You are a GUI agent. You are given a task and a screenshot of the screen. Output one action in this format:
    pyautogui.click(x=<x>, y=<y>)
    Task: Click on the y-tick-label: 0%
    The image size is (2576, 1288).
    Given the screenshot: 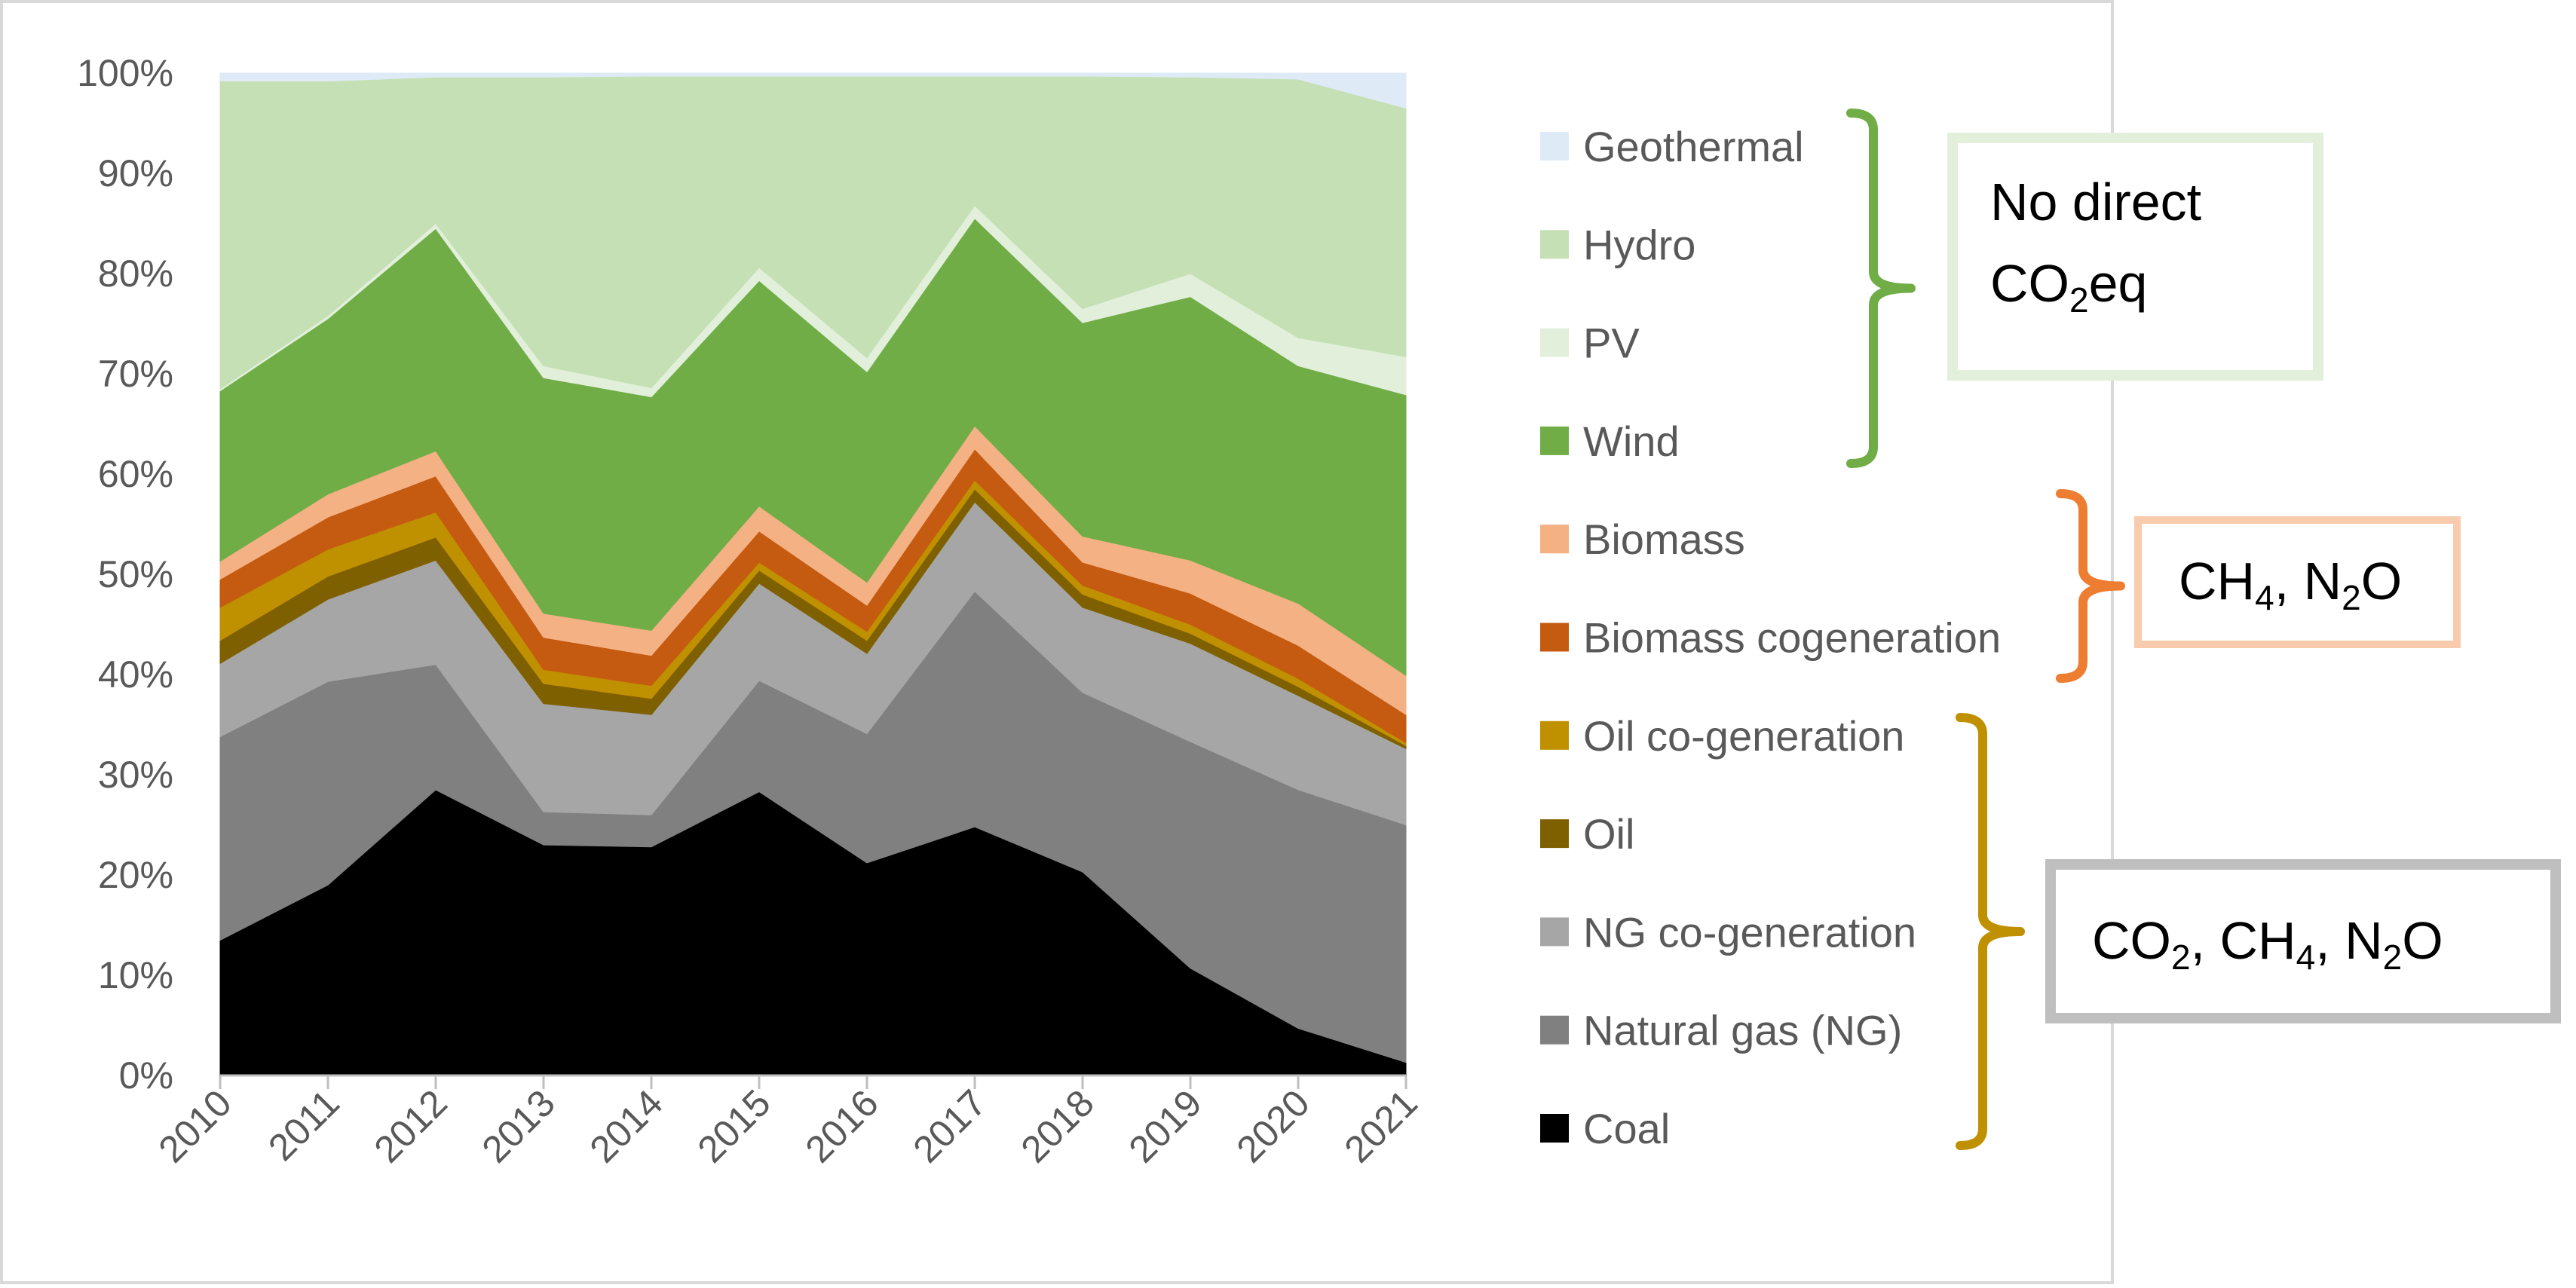 What is the action you would take?
    pyautogui.click(x=146, y=1075)
    